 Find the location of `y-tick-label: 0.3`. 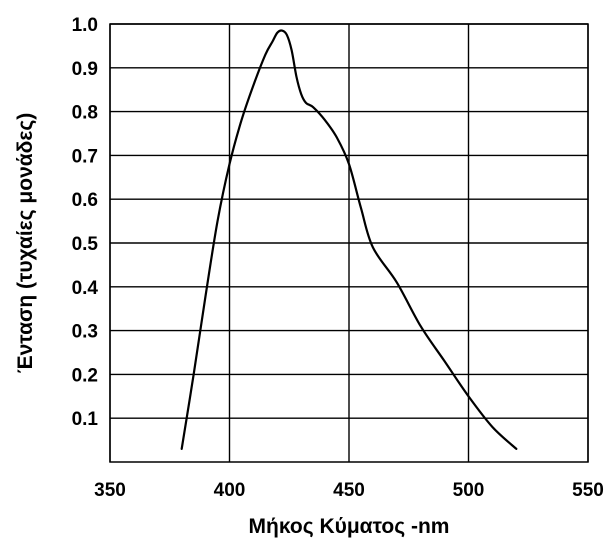

y-tick-label: 0.3 is located at coordinates (85, 332).